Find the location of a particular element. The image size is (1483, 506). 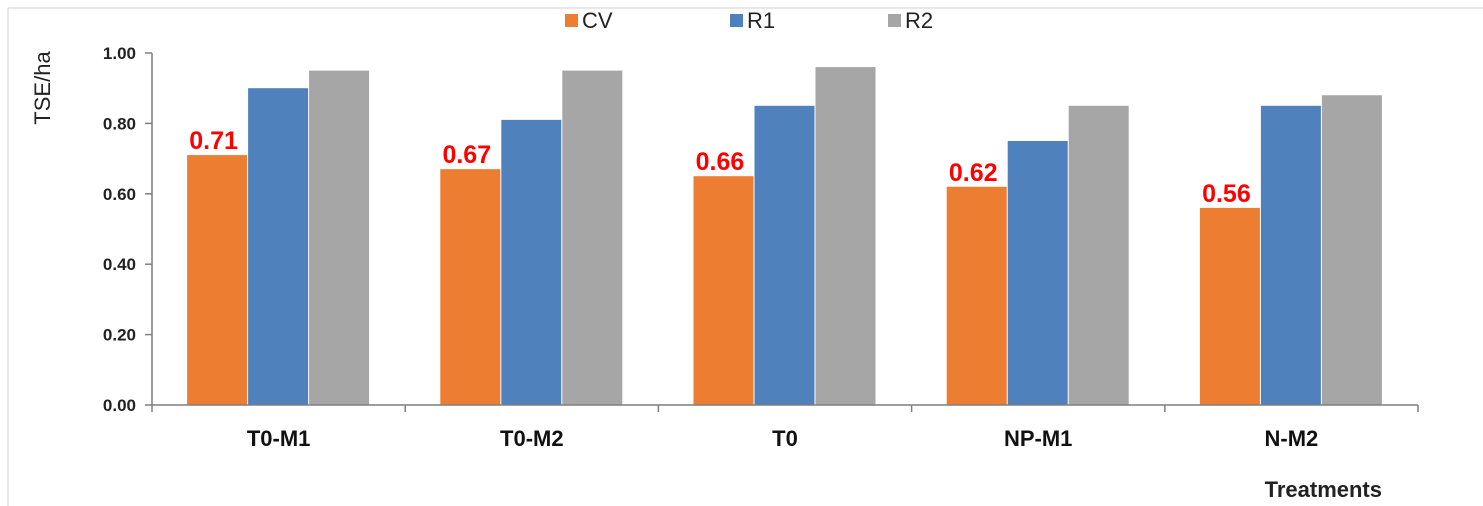

data-label: 0.66 is located at coordinates (720, 162).